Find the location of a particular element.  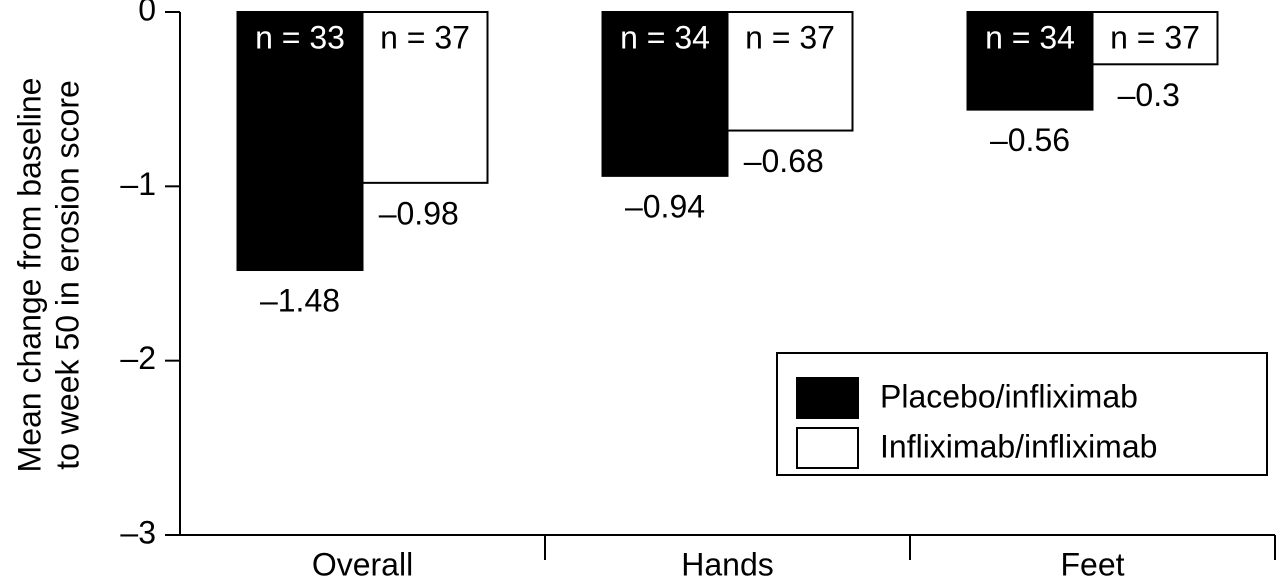

y-tick-label: 0 is located at coordinates (147, 13).